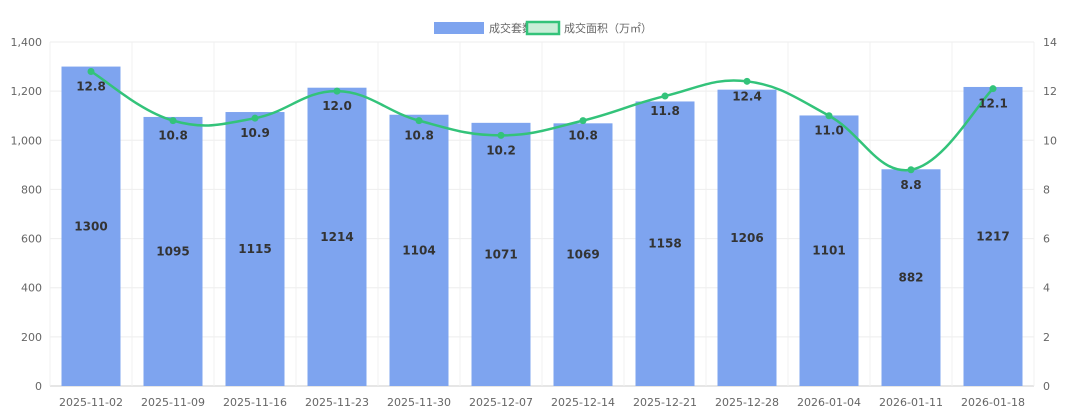 This screenshot has height=419, width=1080. I want to click on y-left-tick-label: 1,200, so click(27, 91).